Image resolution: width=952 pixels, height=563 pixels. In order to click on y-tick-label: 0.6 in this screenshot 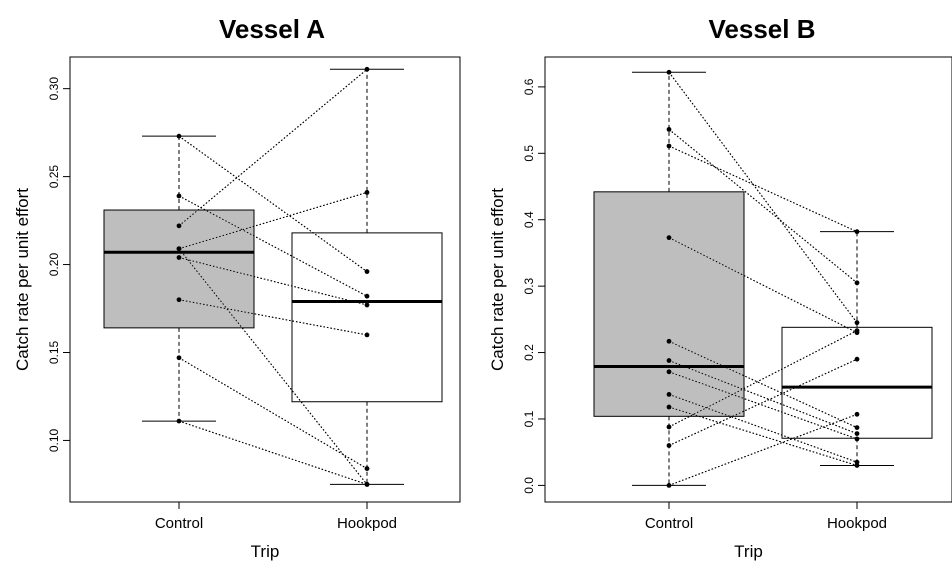, I will do `click(529, 86)`.